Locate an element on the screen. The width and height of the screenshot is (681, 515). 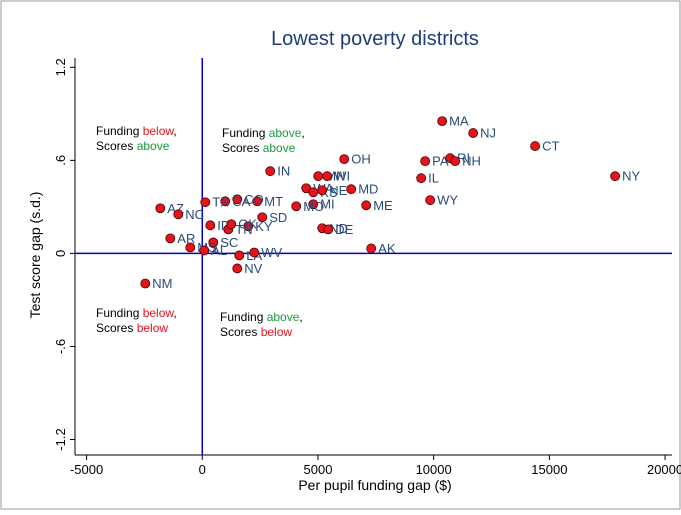
annotation: Scores above is located at coordinates (133, 146).